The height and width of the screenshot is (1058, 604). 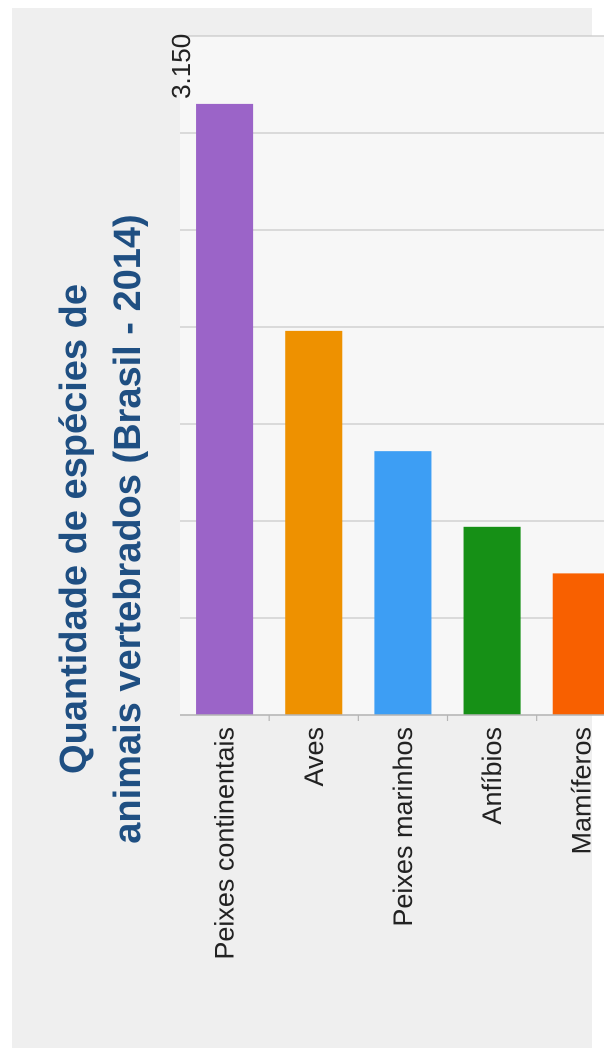 What do you see at coordinates (581, 791) in the screenshot?
I see `category-label-4: Mamíferos` at bounding box center [581, 791].